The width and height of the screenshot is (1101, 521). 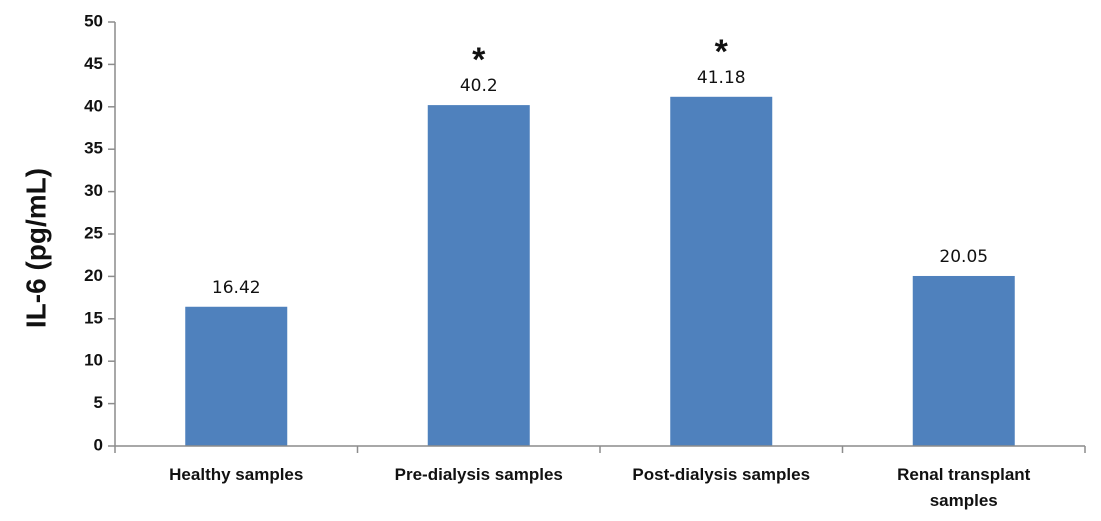 What do you see at coordinates (35, 248) in the screenshot?
I see `y-axis-label: IL-6 (pg/mL)` at bounding box center [35, 248].